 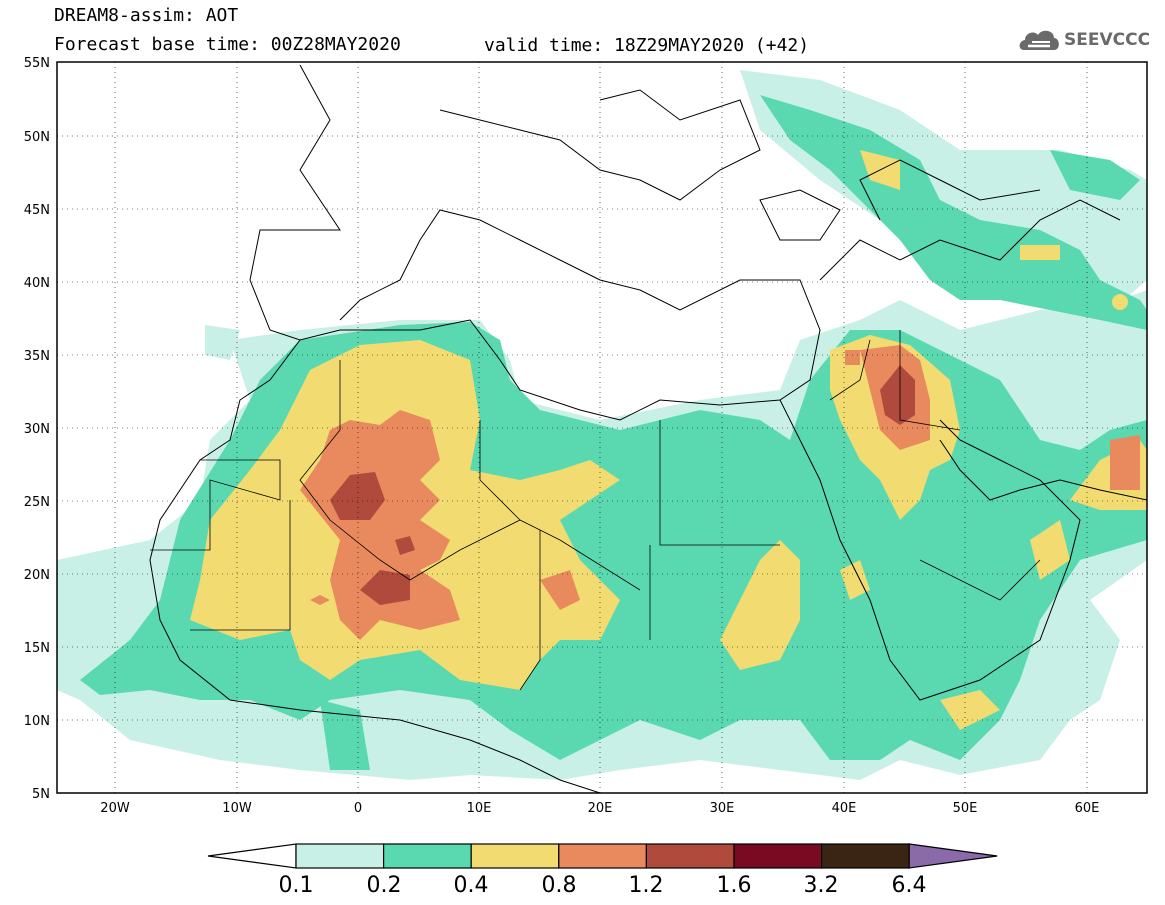 I want to click on lon-label: 10W, so click(x=237, y=808).